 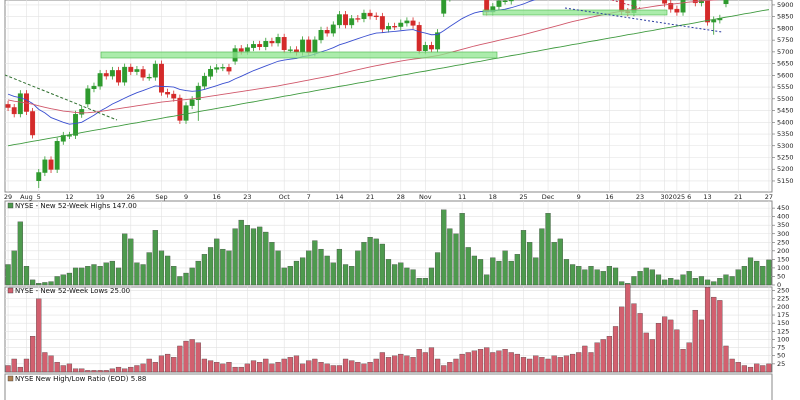 I want to click on trend-line, so click(x=643, y=20).